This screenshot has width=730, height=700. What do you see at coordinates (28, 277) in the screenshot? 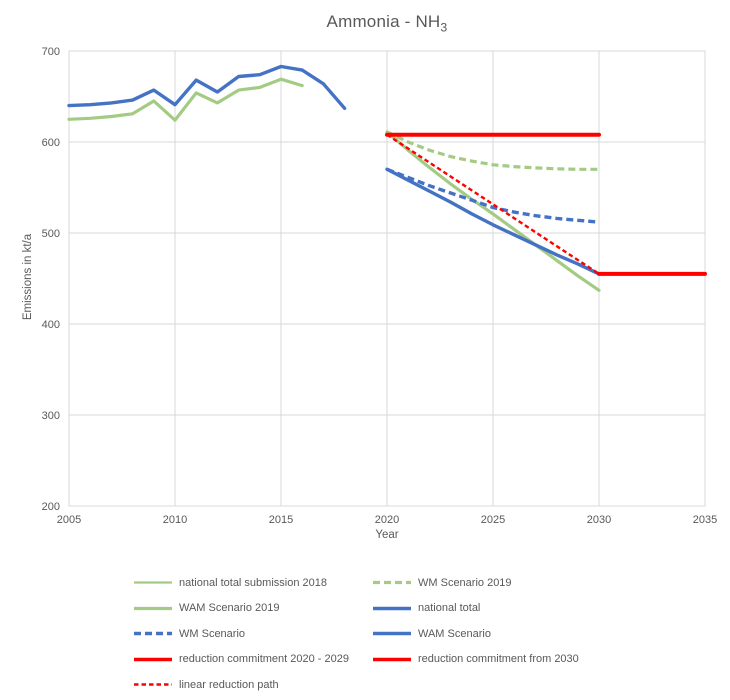
I see `y-axis-title: Emissions in kt/a` at bounding box center [28, 277].